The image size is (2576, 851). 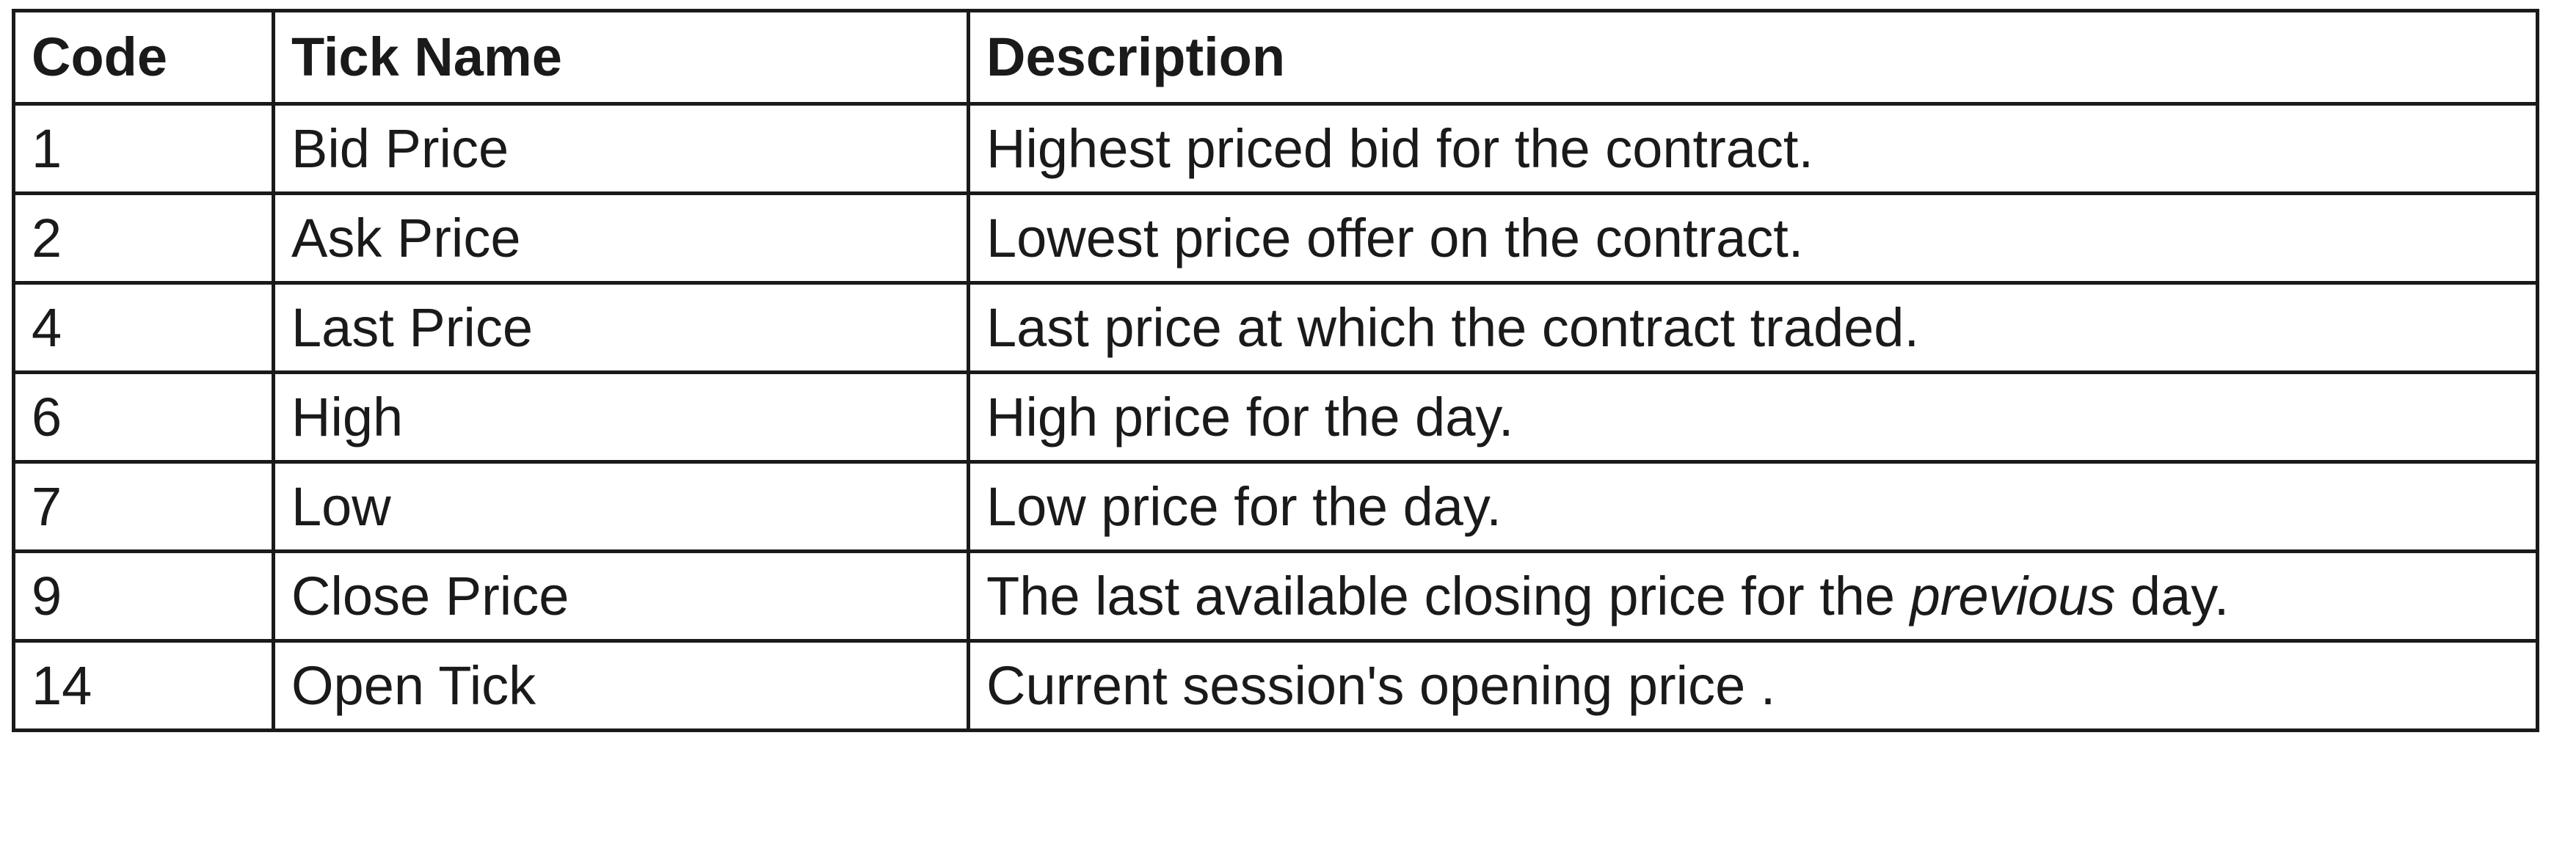 I want to click on cell-code: 7, so click(x=143, y=506).